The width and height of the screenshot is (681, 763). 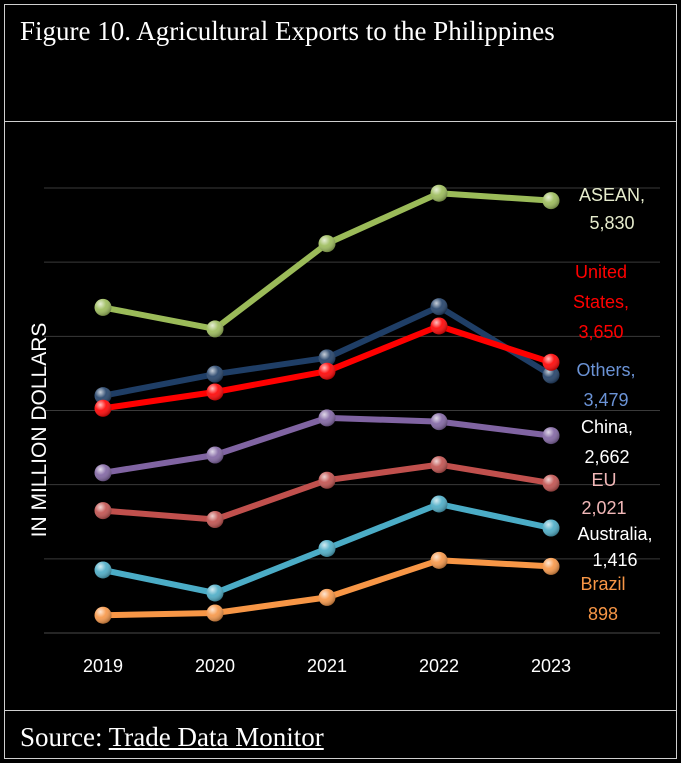 What do you see at coordinates (602, 584) in the screenshot?
I see `end-label-line: Brazil` at bounding box center [602, 584].